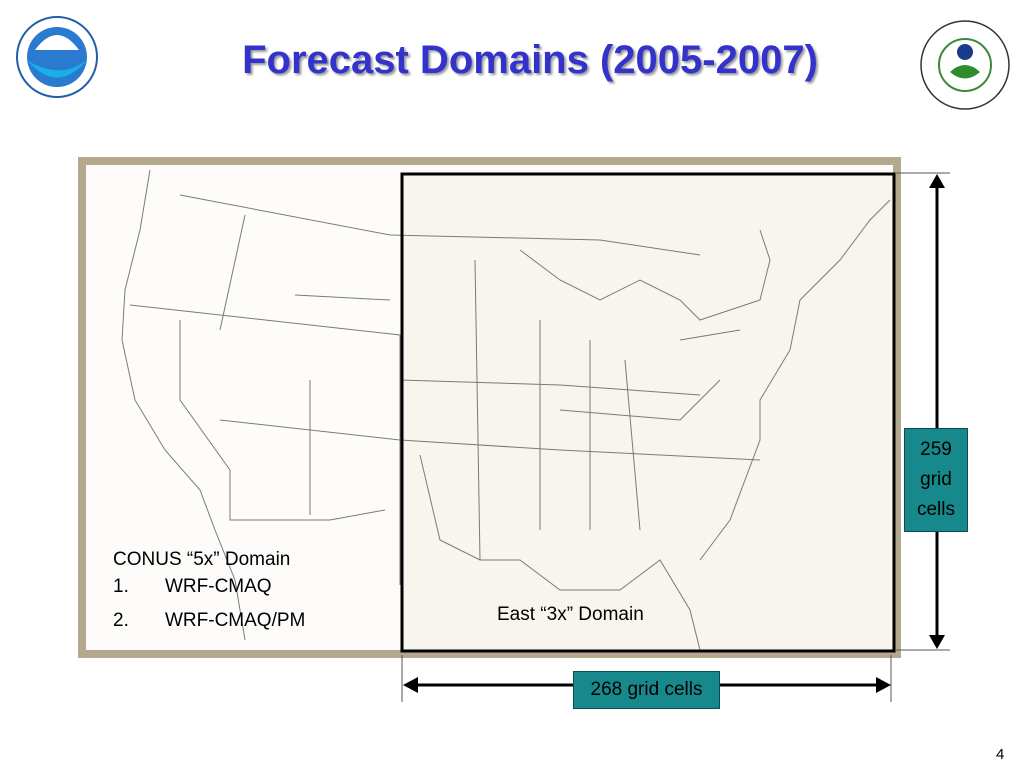  I want to click on list-number: 2., so click(121, 620).